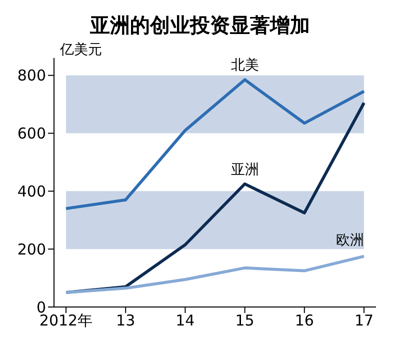 Image resolution: width=400 pixels, height=349 pixels. I want to click on series-label: 亚洲, so click(244, 170).